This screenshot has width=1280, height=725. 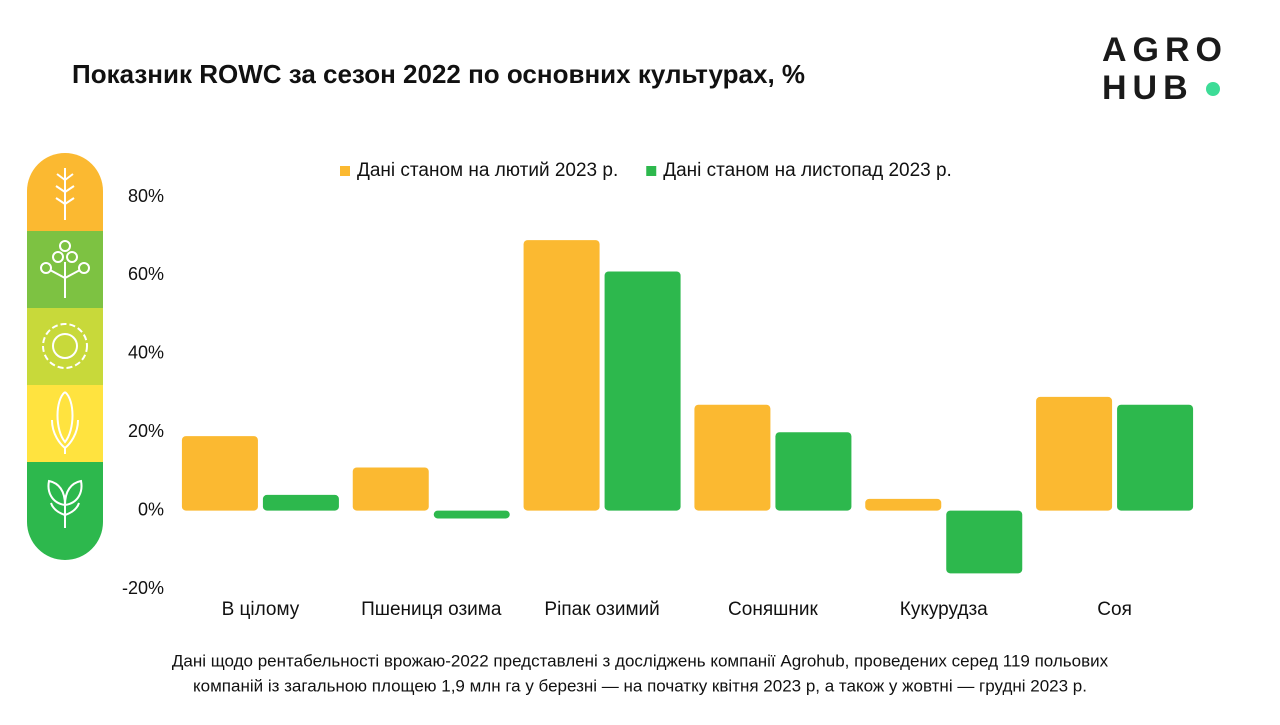 I want to click on y-tick-label: 40%, so click(x=146, y=353).